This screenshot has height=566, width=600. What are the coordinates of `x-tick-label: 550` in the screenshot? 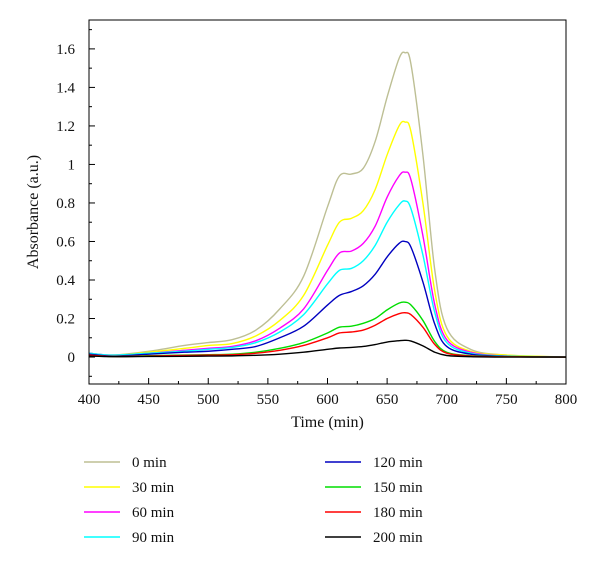 It's located at (268, 400).